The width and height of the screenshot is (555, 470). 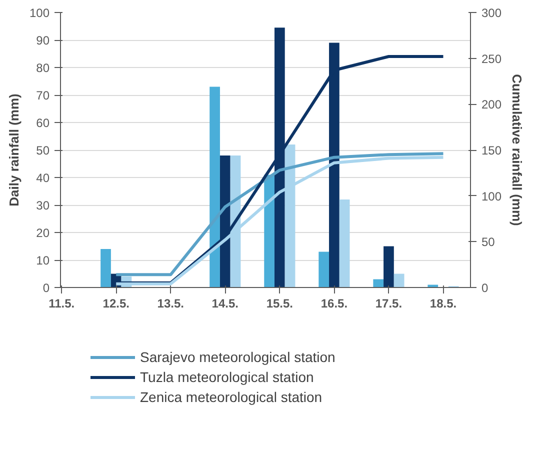 What do you see at coordinates (43, 68) in the screenshot?
I see `y-tick-label: 80` at bounding box center [43, 68].